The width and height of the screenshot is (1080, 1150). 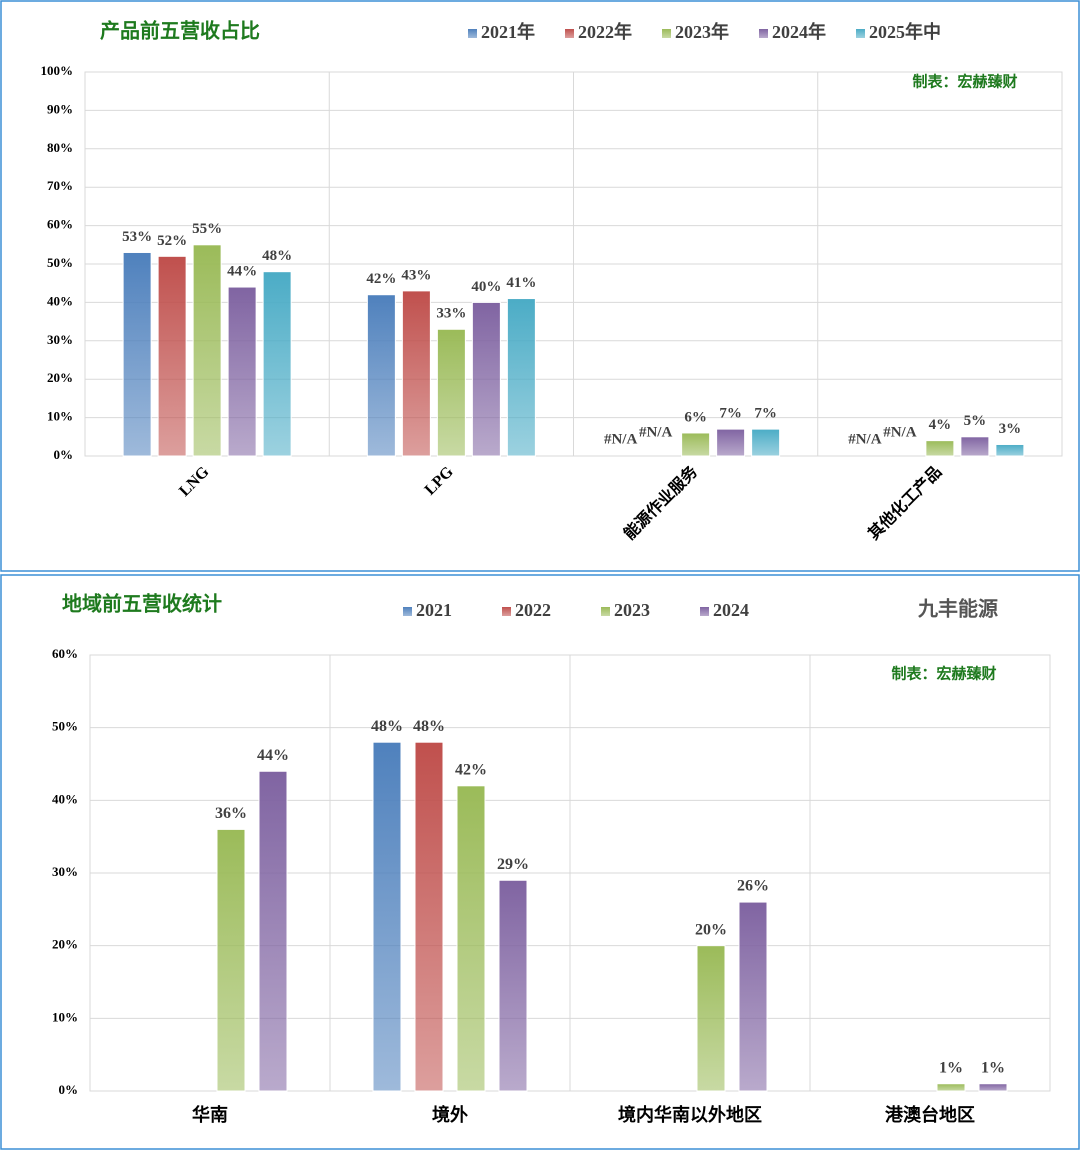 I want to click on legend-label: 2023年, so click(x=702, y=31).